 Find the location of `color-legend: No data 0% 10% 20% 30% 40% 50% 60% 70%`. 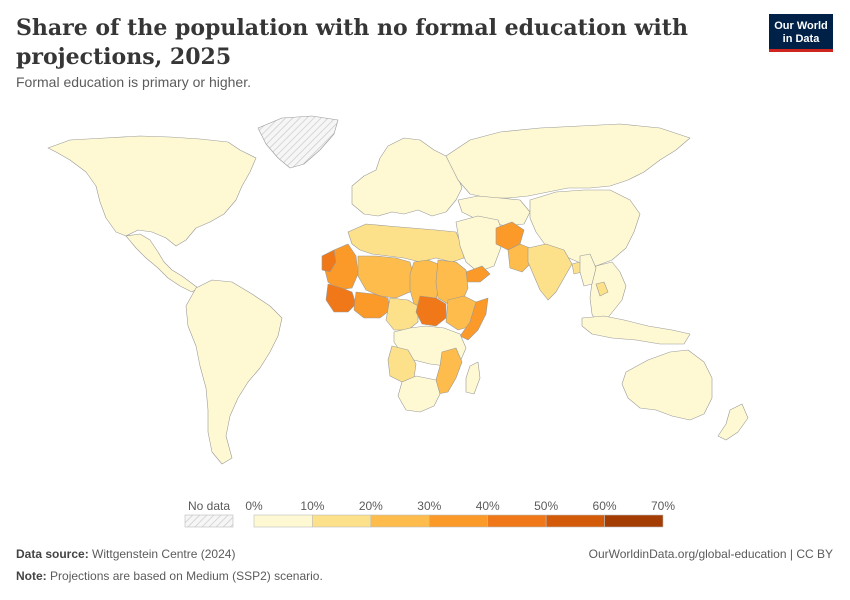

color-legend: No data 0% 10% 20% 30% 40% 50% 60% 70% is located at coordinates (429, 513).